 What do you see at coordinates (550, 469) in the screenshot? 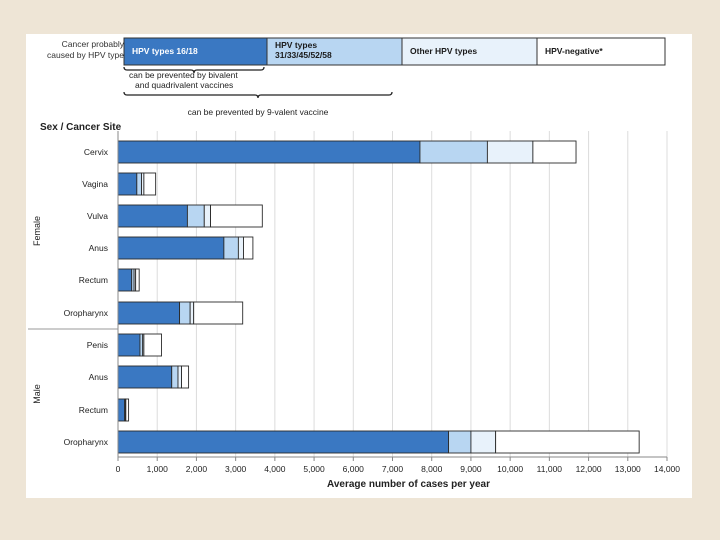
I see `x-tick-label: 11,000` at bounding box center [550, 469].